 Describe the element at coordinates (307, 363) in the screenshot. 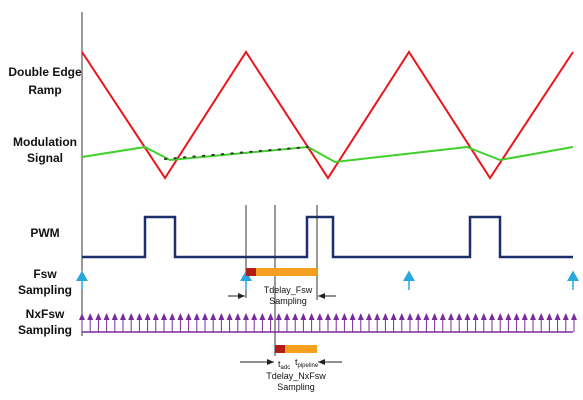

I see `t-pipeline: tpipeline` at that location.